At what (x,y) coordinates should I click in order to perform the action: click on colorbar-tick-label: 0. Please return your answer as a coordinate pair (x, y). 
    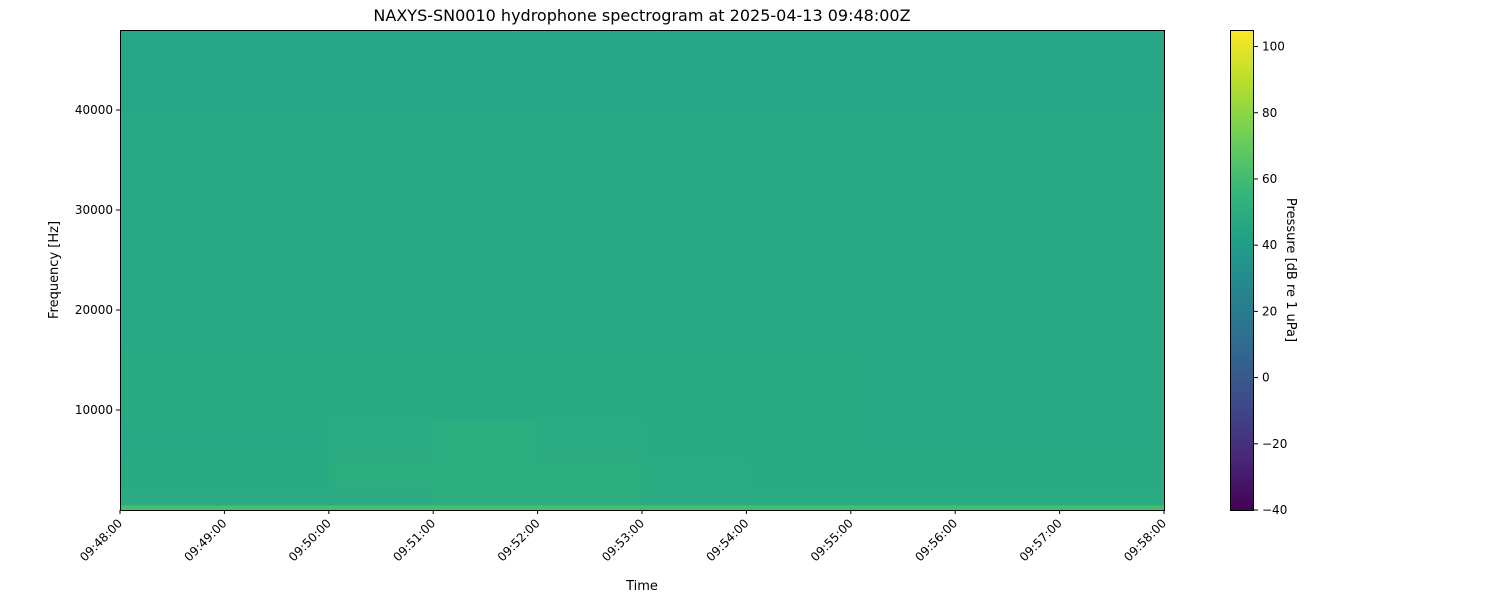
    Looking at the image, I should click on (1266, 378).